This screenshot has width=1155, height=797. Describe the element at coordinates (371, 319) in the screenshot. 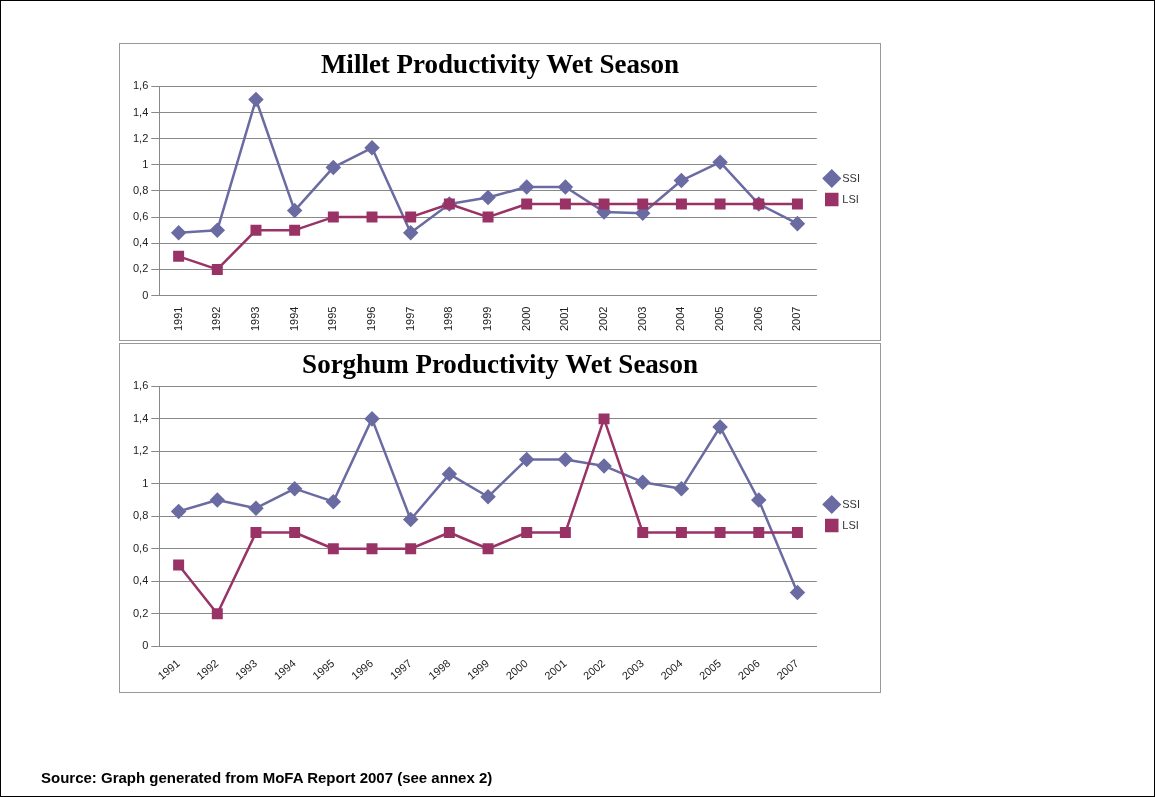

I see `x-tick-label: 1996` at that location.